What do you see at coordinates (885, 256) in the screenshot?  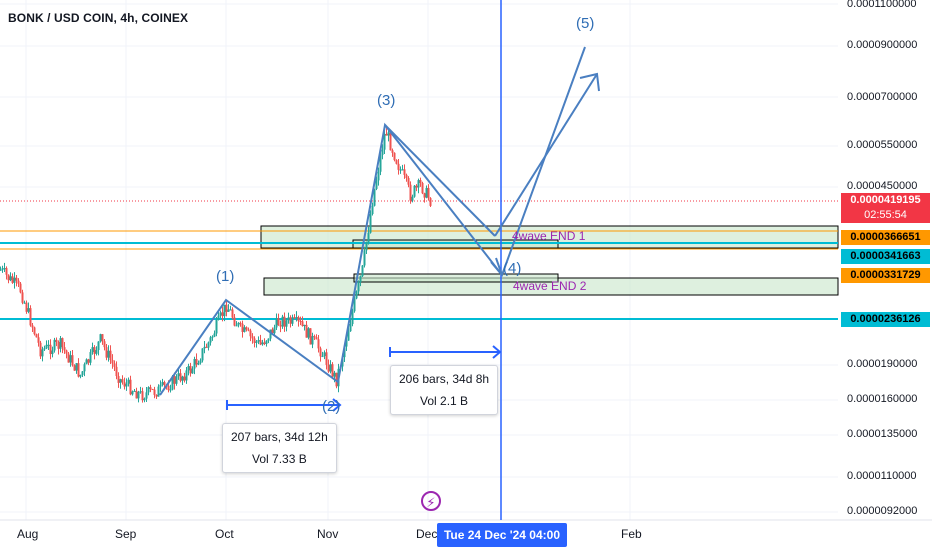 I see `level-tag-cyan-1: 0.0000341663` at bounding box center [885, 256].